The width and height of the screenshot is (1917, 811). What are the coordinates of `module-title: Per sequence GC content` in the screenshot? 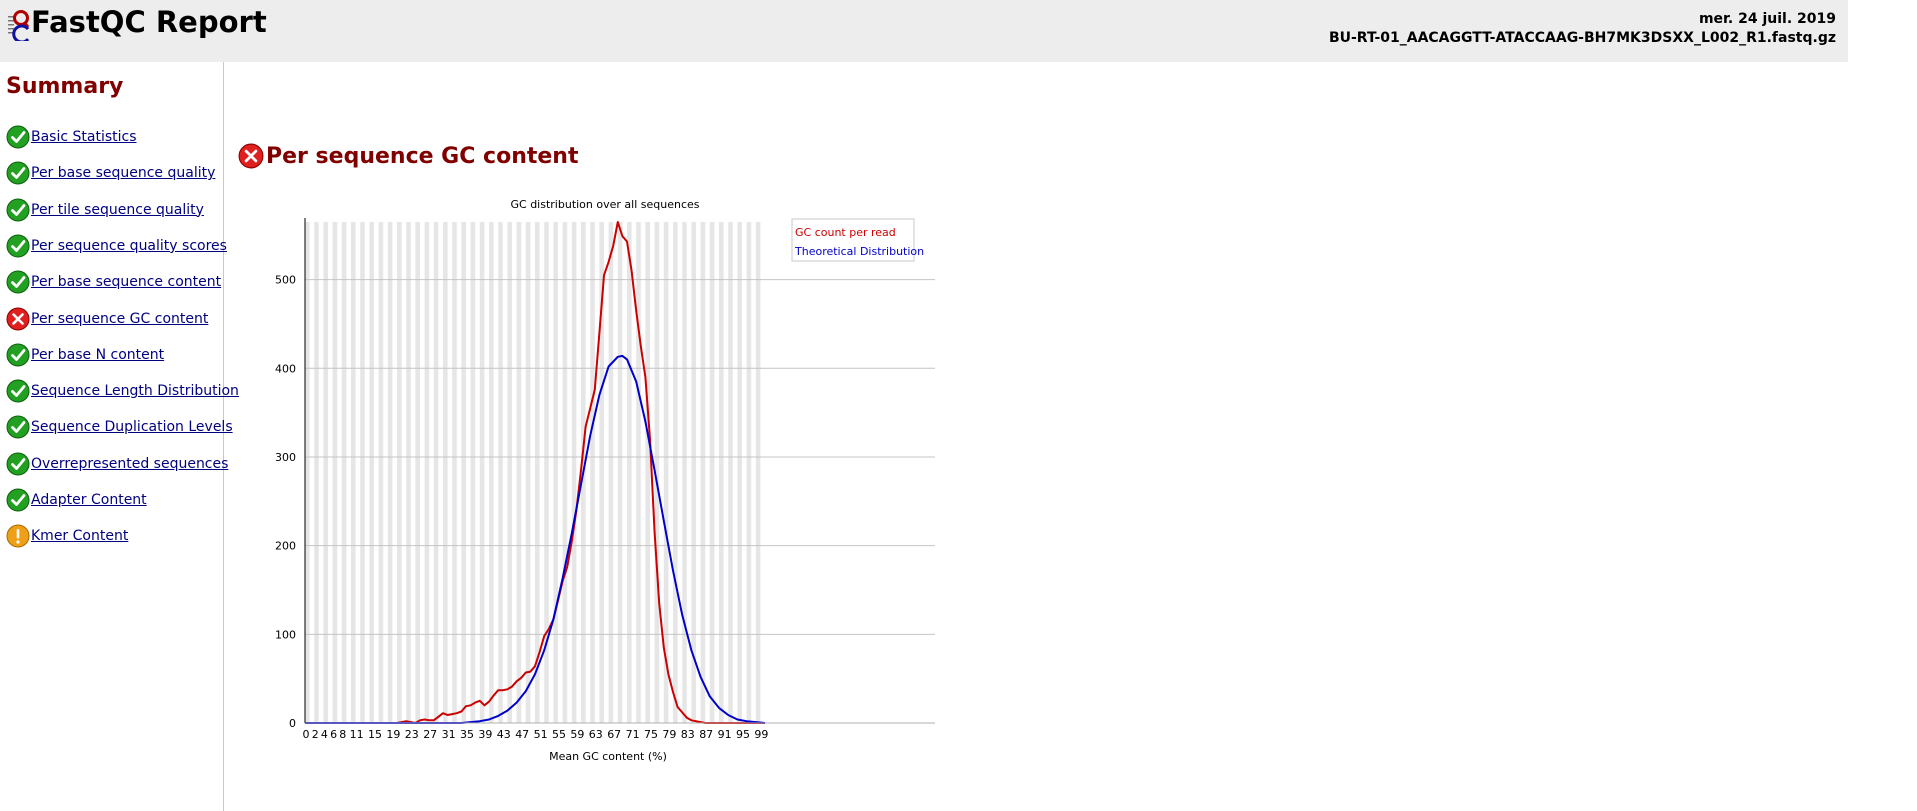 It's located at (422, 156).